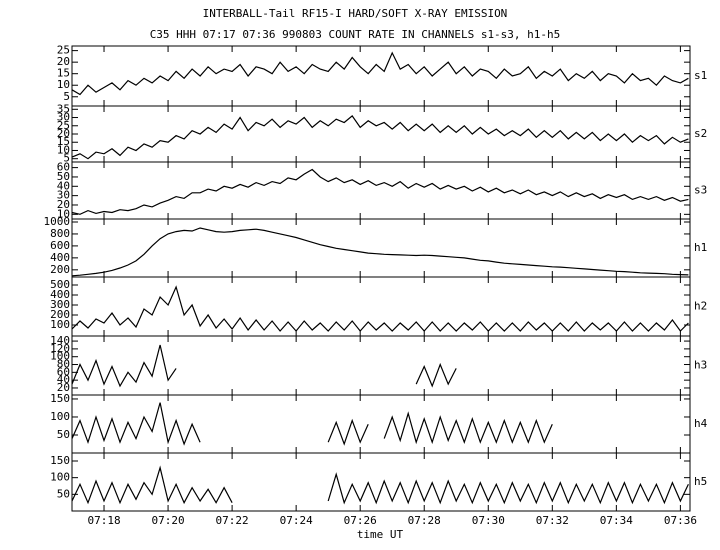 This screenshot has height=550, width=720. I want to click on y-tick-label: 300, so click(60, 304).